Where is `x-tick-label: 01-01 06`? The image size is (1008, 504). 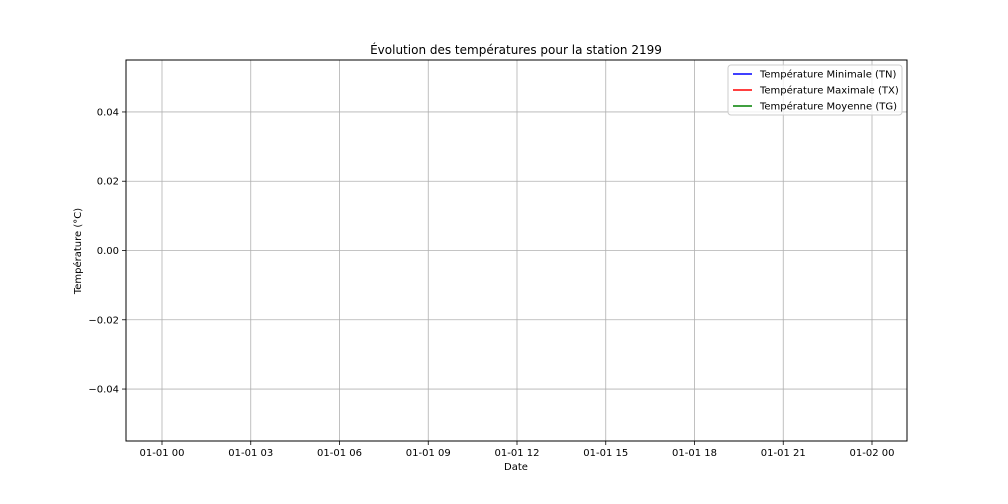
x-tick-label: 01-01 06 is located at coordinates (339, 453).